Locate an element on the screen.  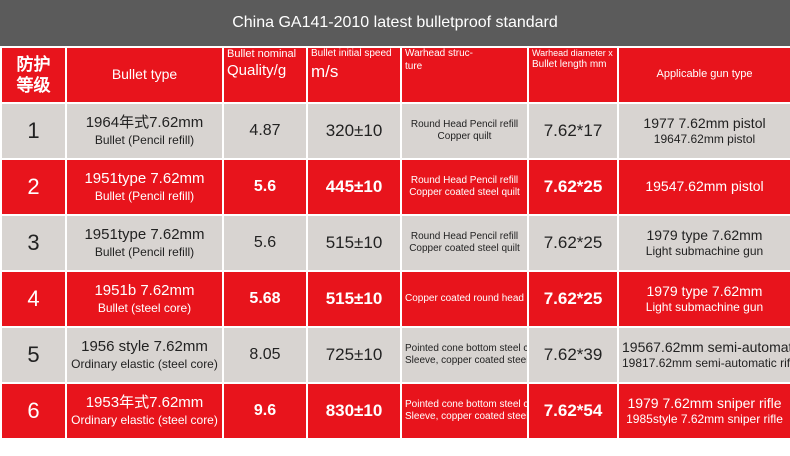
cell-text: 8.05 is located at coordinates (265, 354).